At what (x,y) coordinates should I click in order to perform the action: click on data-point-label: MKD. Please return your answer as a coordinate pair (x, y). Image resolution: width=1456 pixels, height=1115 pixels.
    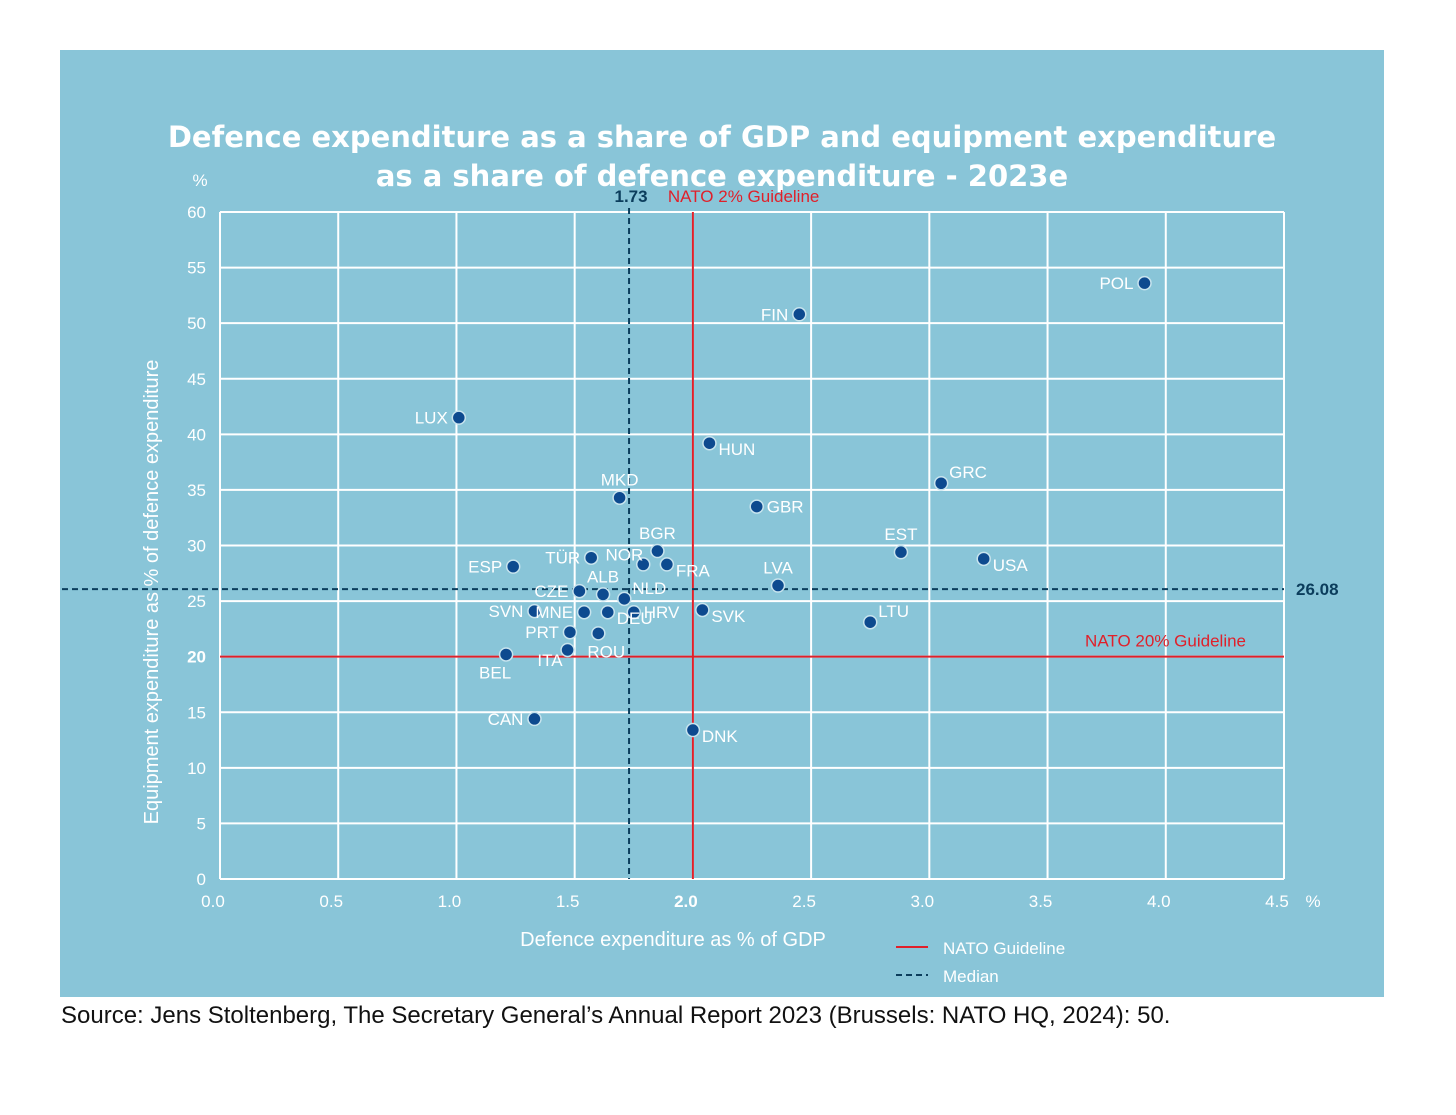
    Looking at the image, I should click on (620, 480).